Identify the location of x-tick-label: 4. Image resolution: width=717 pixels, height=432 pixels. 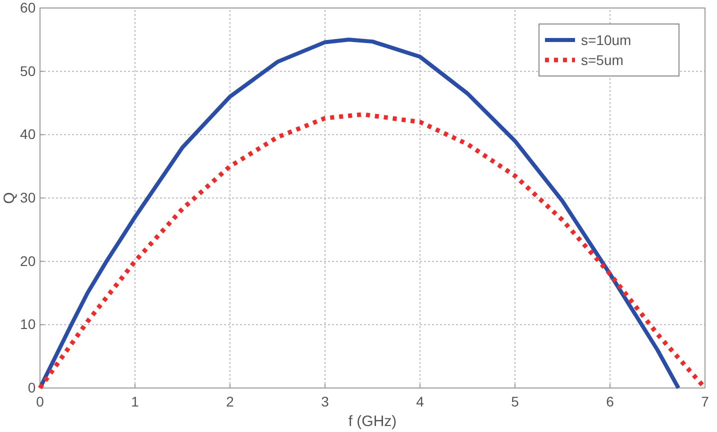
(420, 401).